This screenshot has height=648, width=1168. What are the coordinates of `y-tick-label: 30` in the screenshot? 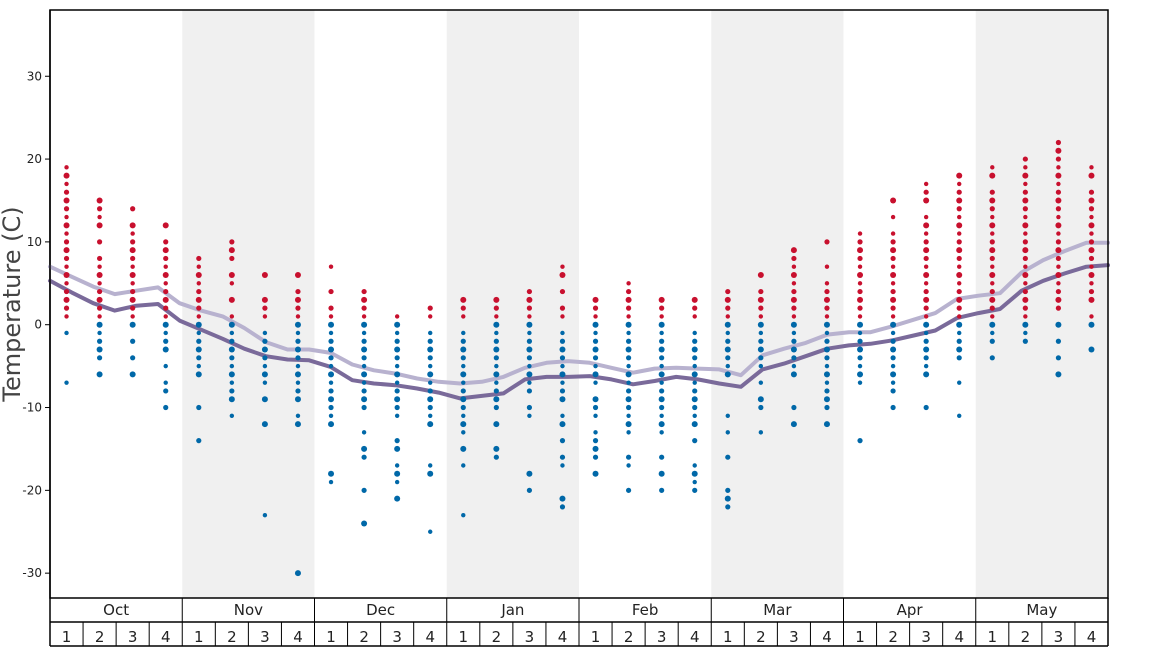 It's located at (34, 76).